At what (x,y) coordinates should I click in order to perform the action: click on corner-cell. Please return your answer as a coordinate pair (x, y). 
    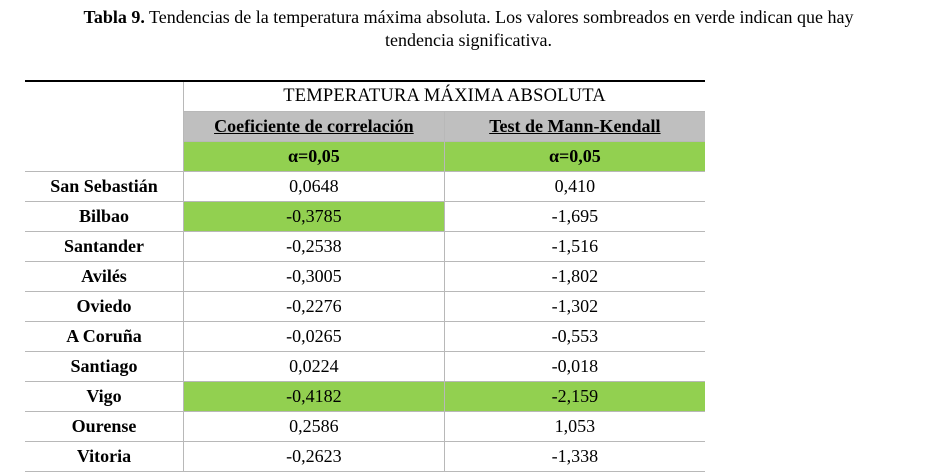
    Looking at the image, I should click on (104, 126).